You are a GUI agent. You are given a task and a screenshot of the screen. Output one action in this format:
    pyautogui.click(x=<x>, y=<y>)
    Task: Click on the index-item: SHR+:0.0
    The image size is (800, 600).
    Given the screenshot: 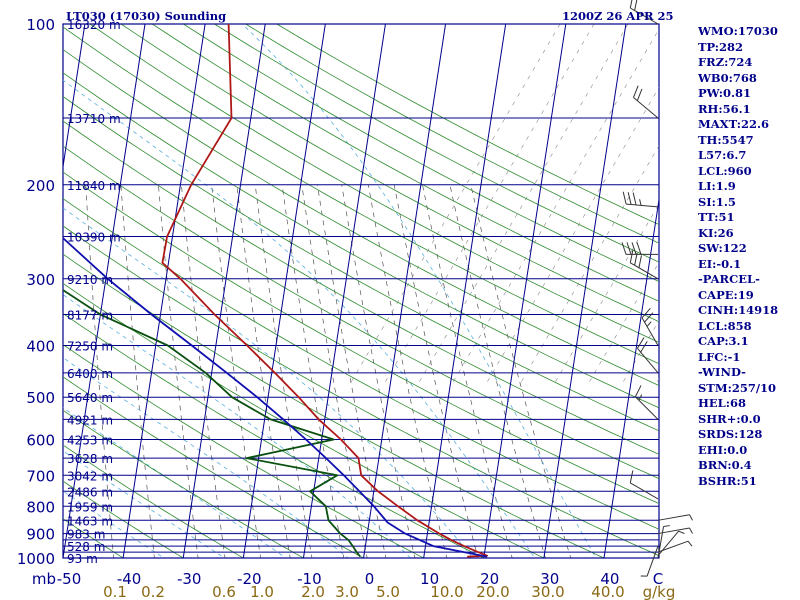 What is the action you would take?
    pyautogui.click(x=729, y=418)
    